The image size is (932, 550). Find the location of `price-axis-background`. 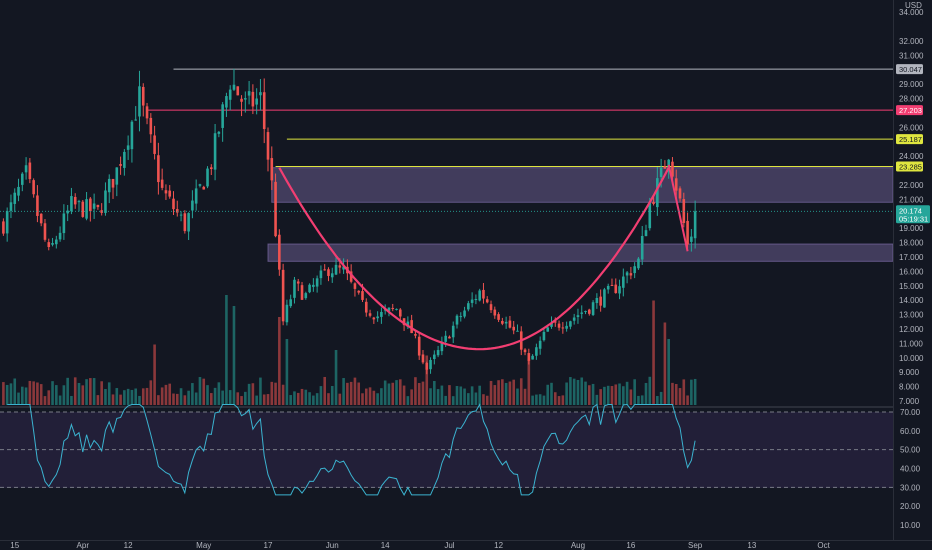

price-axis-background is located at coordinates (913, 270).